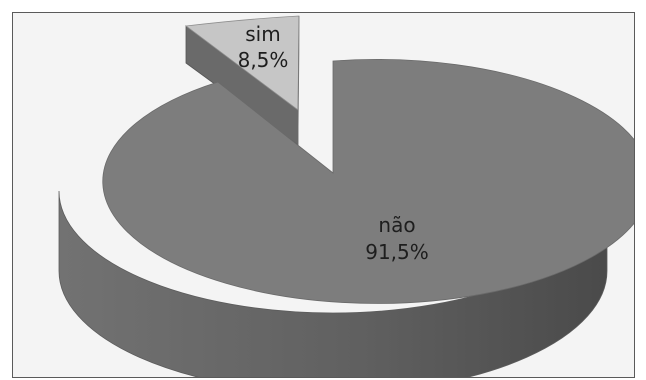 This screenshot has height=380, width=646. I want to click on label-sim-value: 8,5%, so click(263, 60).